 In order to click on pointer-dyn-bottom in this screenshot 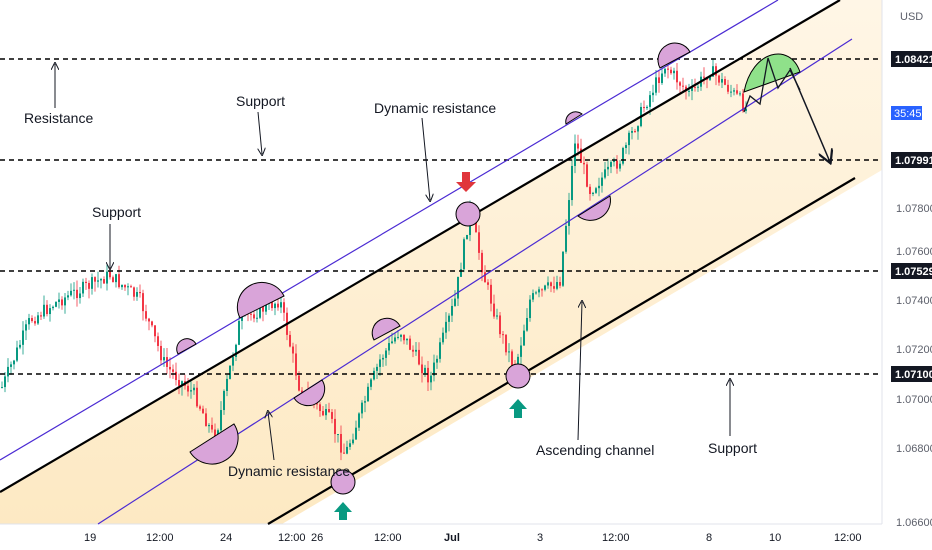, I will do `click(271, 436)`.